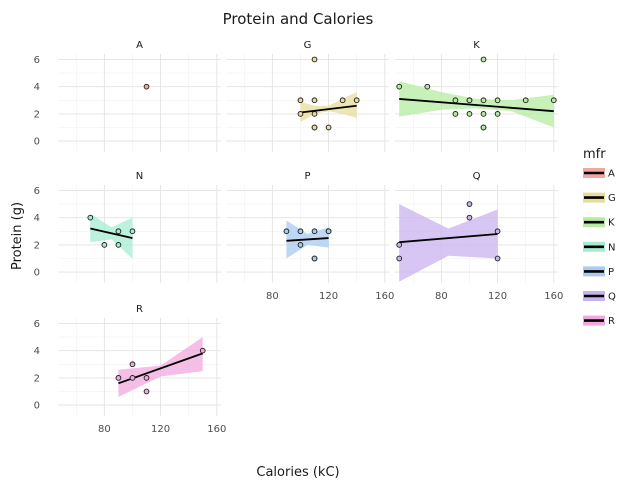 This screenshot has height=489, width=644. What do you see at coordinates (448, 238) in the screenshot?
I see `fit-line-q` at bounding box center [448, 238].